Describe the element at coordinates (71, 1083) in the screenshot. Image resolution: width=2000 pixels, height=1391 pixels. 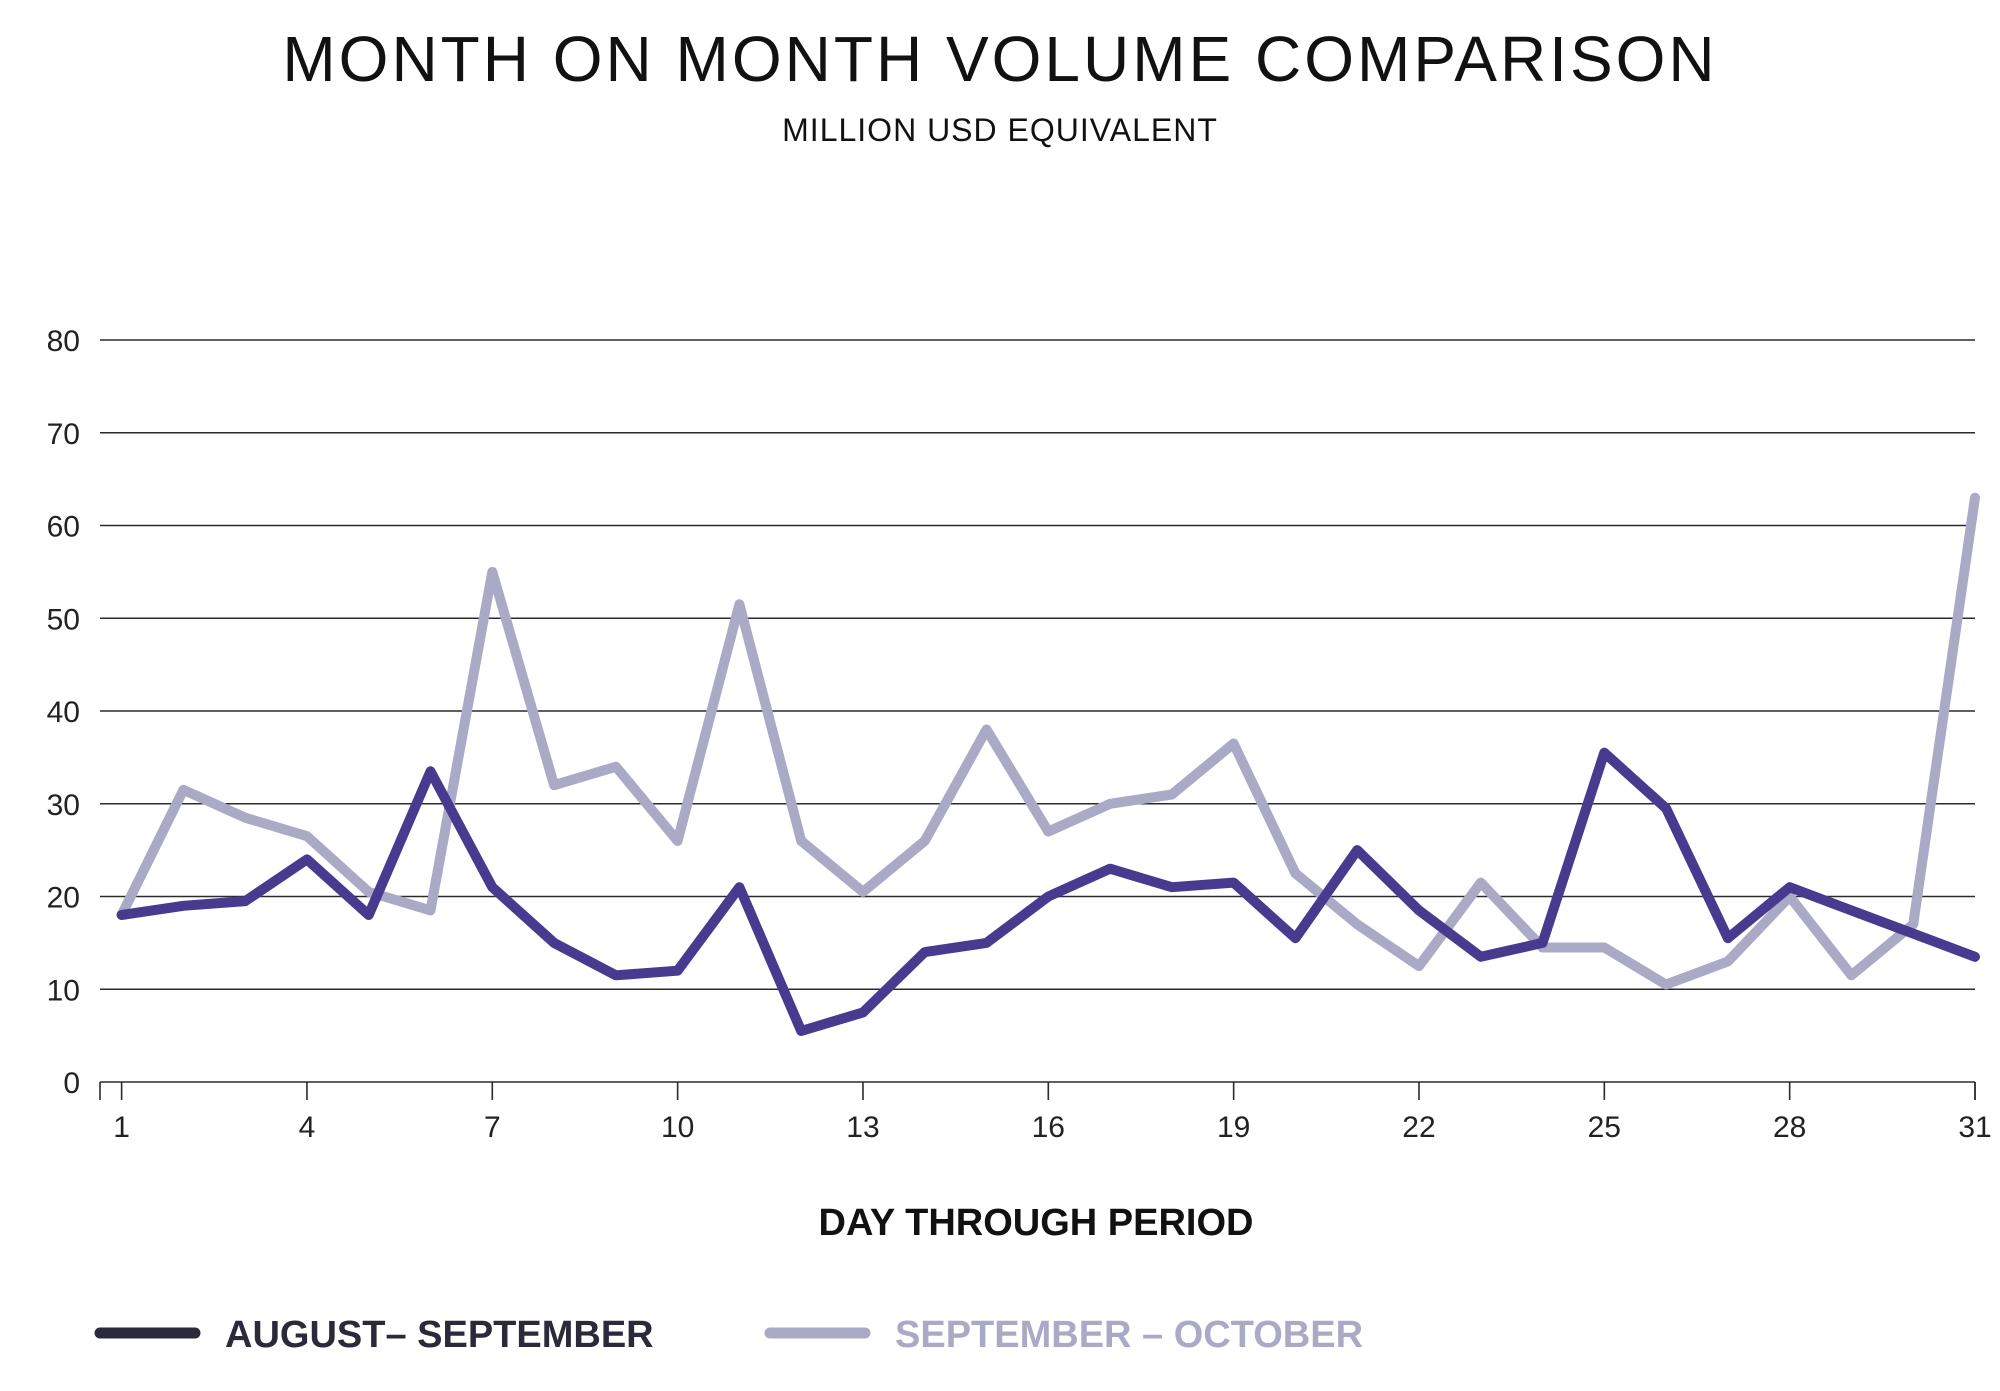
I see `y-tick-label: 0` at that location.